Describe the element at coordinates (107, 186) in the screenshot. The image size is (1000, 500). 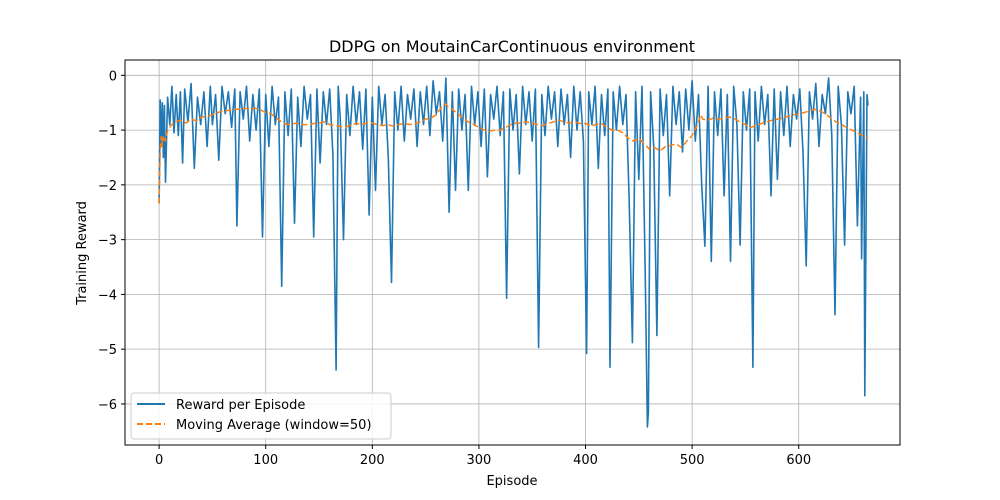
I see `y-tick-label: −2` at that location.